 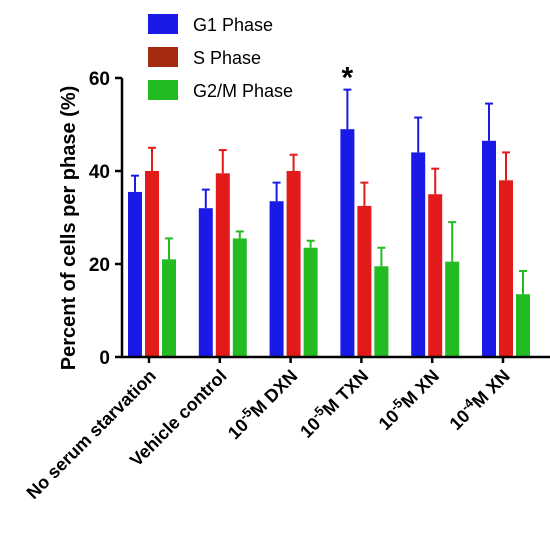 I want to click on x-tick-label-4: 10-5M XN, so click(x=408, y=399).